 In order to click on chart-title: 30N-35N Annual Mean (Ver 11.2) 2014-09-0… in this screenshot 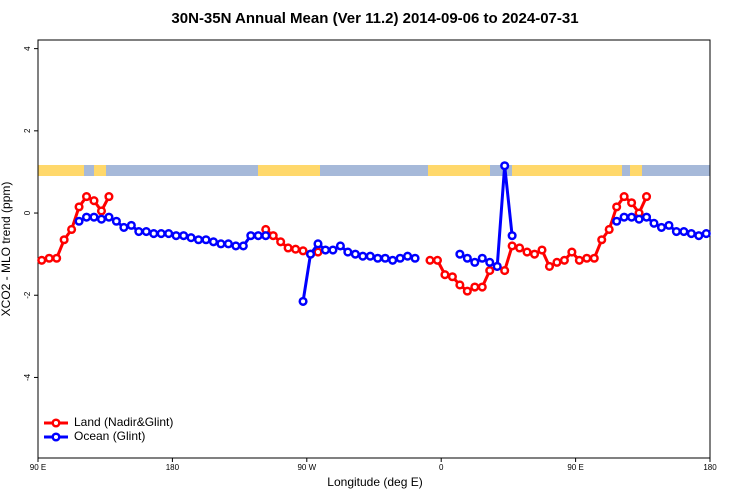, I will do `click(374, 18)`.